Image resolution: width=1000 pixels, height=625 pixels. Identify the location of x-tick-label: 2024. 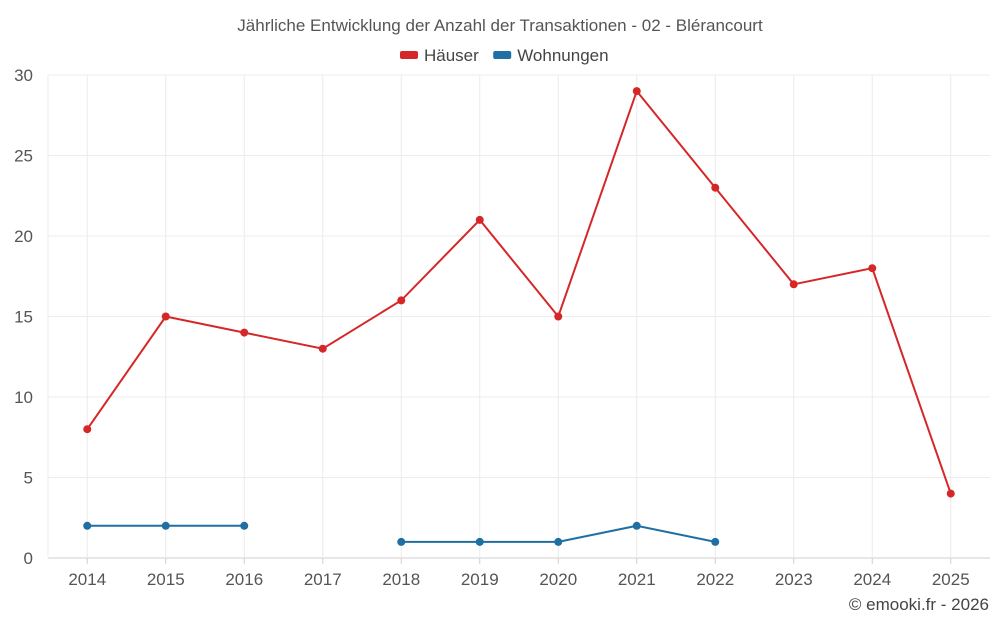
(872, 579).